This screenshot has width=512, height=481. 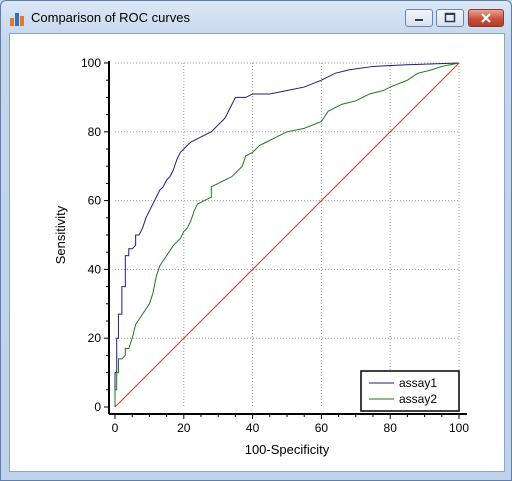 I want to click on x-tick-label: 60, so click(x=322, y=428).